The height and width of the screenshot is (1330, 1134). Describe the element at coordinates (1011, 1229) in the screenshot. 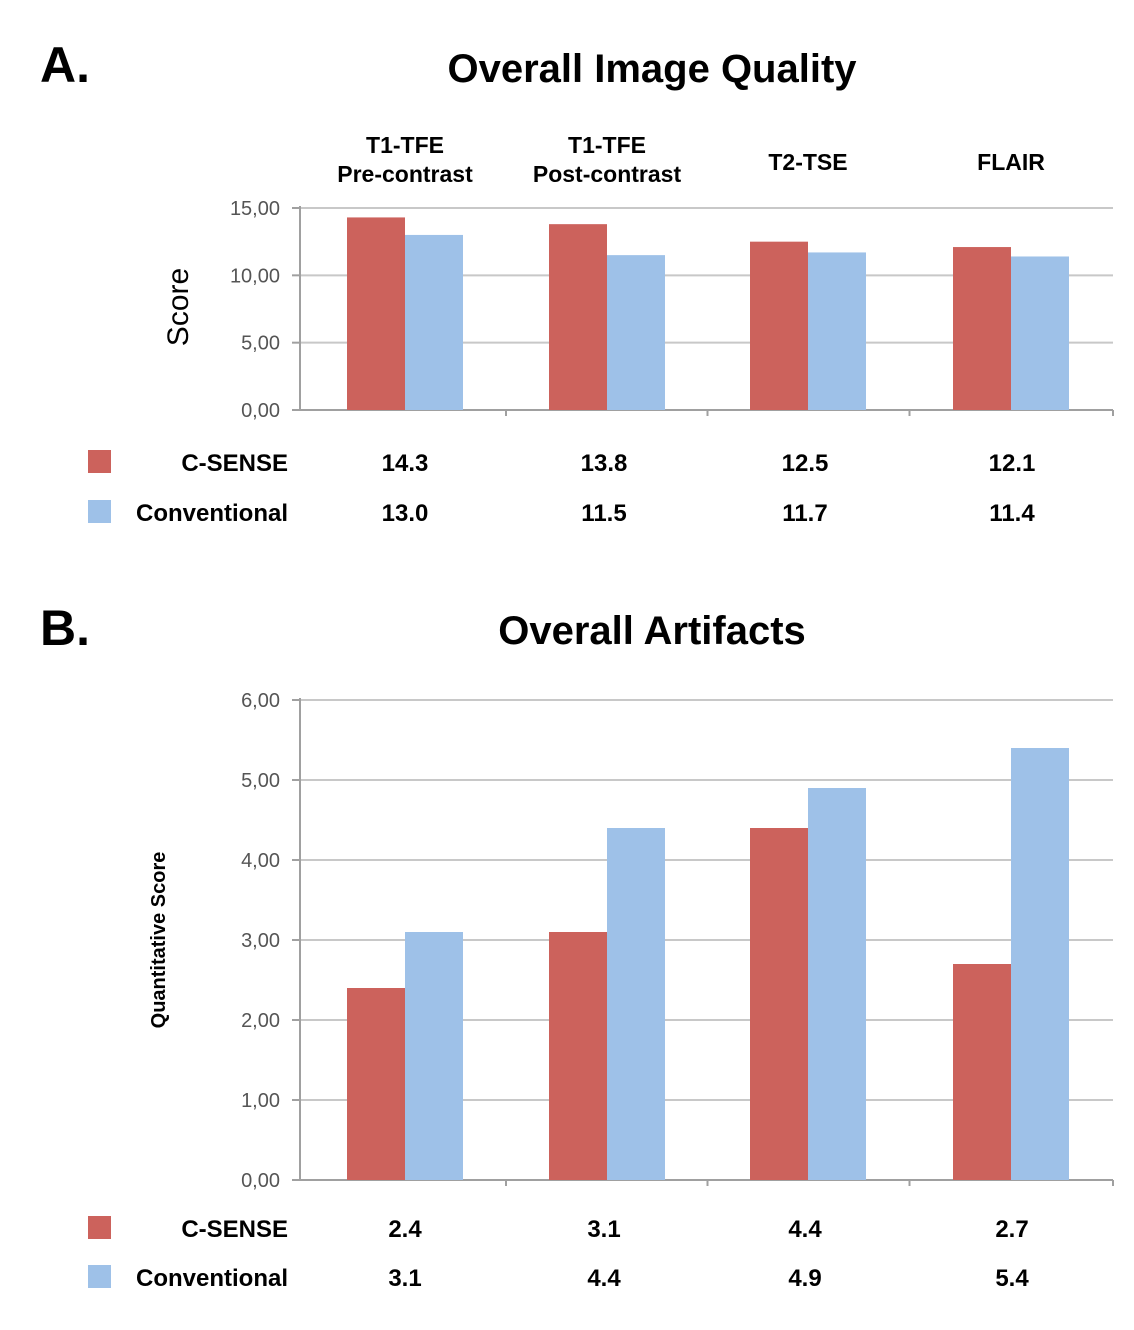

I see `data-label: 2.7` at that location.